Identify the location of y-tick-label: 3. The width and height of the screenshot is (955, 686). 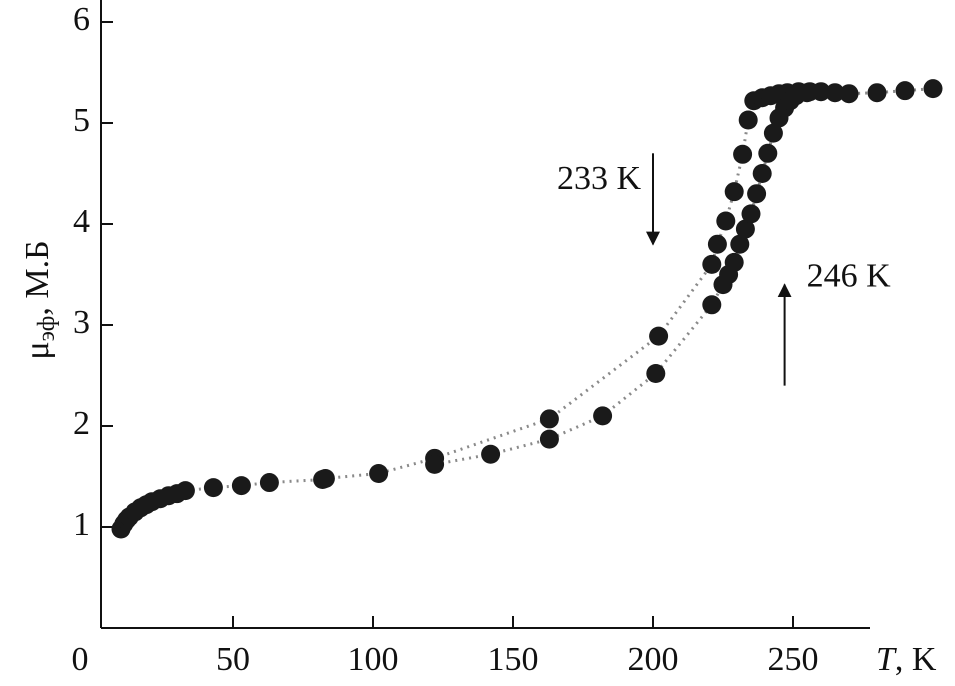
(81, 322).